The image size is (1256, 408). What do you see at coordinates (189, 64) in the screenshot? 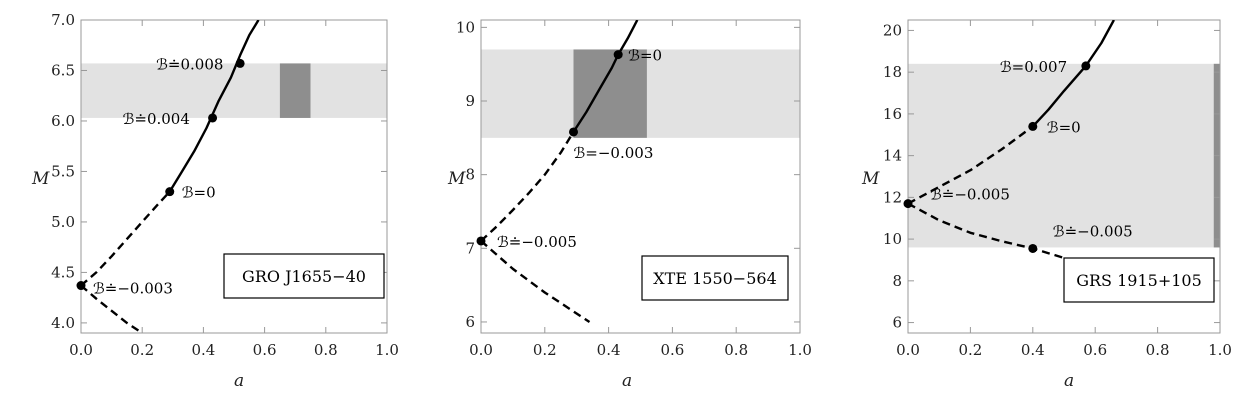
I see `point-label: ℬ≐0.008` at bounding box center [189, 64].